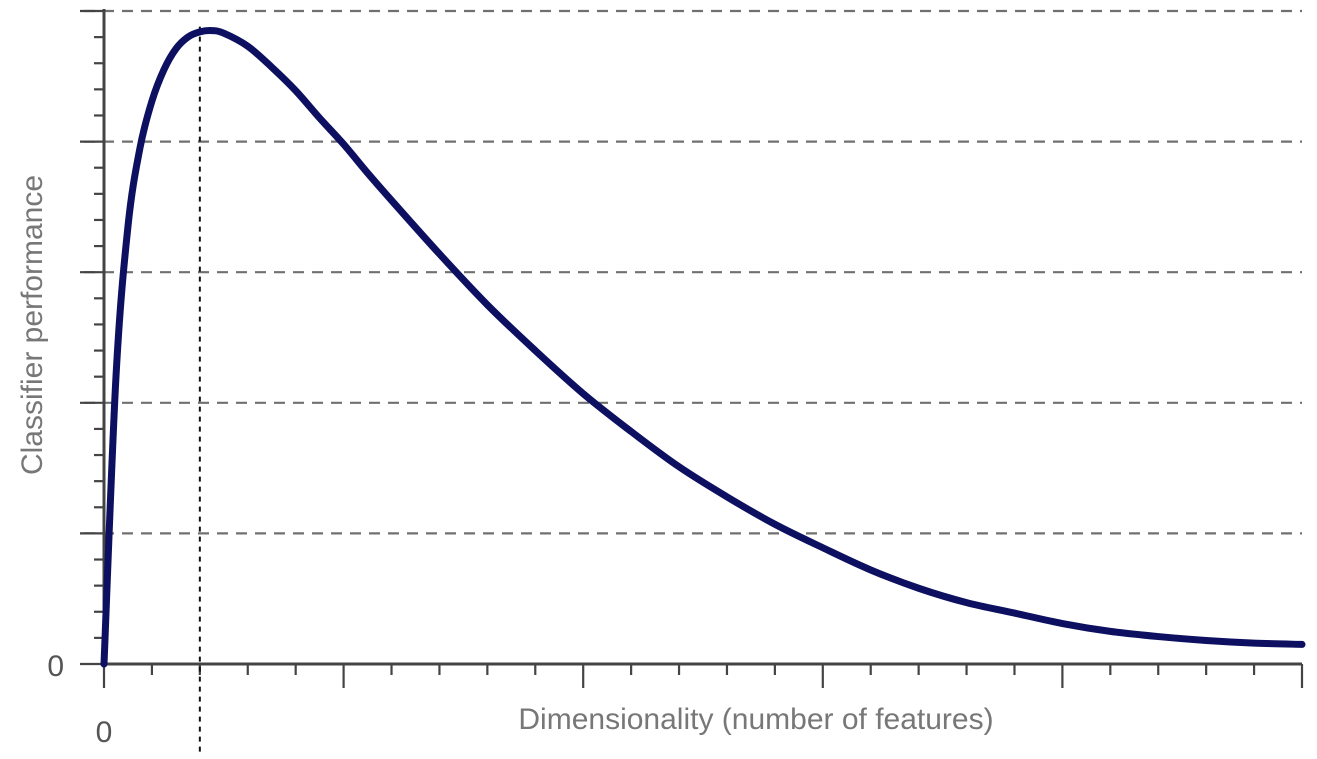 The height and width of the screenshot is (759, 1317). Describe the element at coordinates (755, 719) in the screenshot. I see `x-axis-label: Dimensionality (number of features)` at that location.